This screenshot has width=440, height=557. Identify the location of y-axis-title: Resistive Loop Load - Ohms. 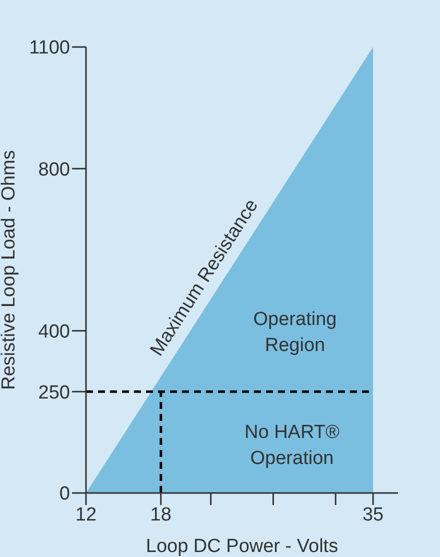
(10, 270).